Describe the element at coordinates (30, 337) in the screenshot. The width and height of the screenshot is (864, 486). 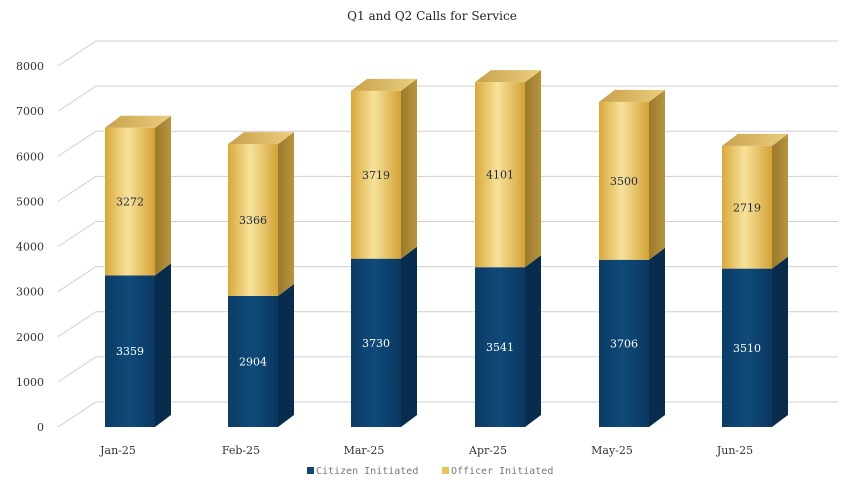
I see `y-tick-label: 2000` at that location.